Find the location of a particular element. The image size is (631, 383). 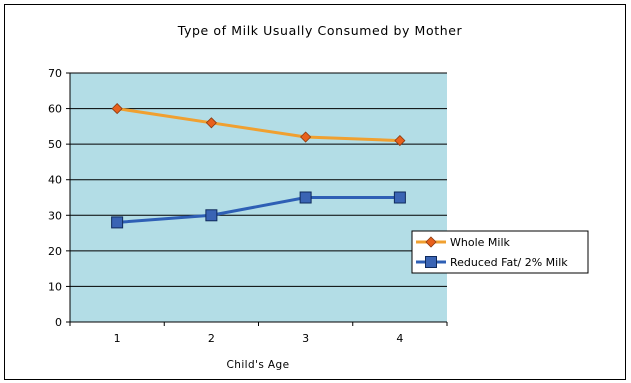

legend-box is located at coordinates (500, 252).